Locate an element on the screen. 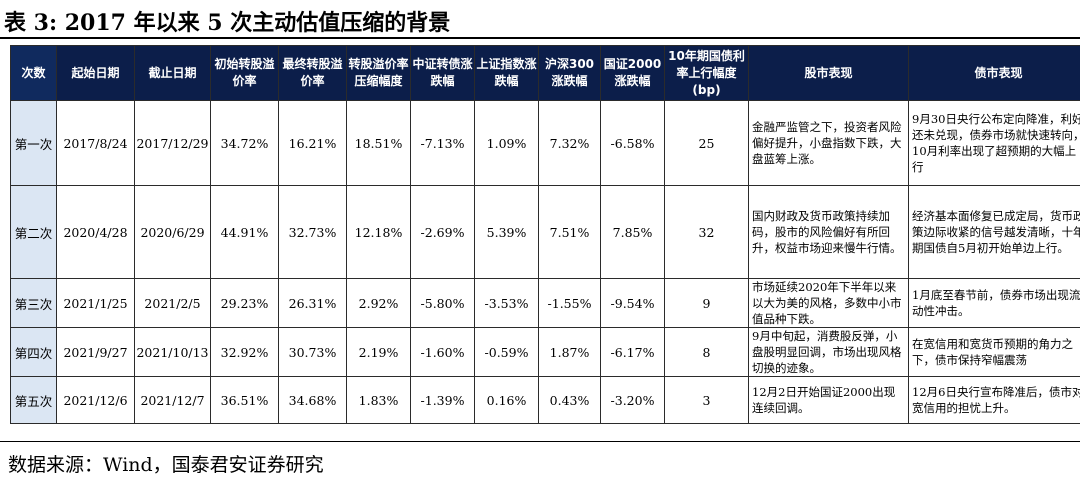  bp-cell: 32 is located at coordinates (706, 232).